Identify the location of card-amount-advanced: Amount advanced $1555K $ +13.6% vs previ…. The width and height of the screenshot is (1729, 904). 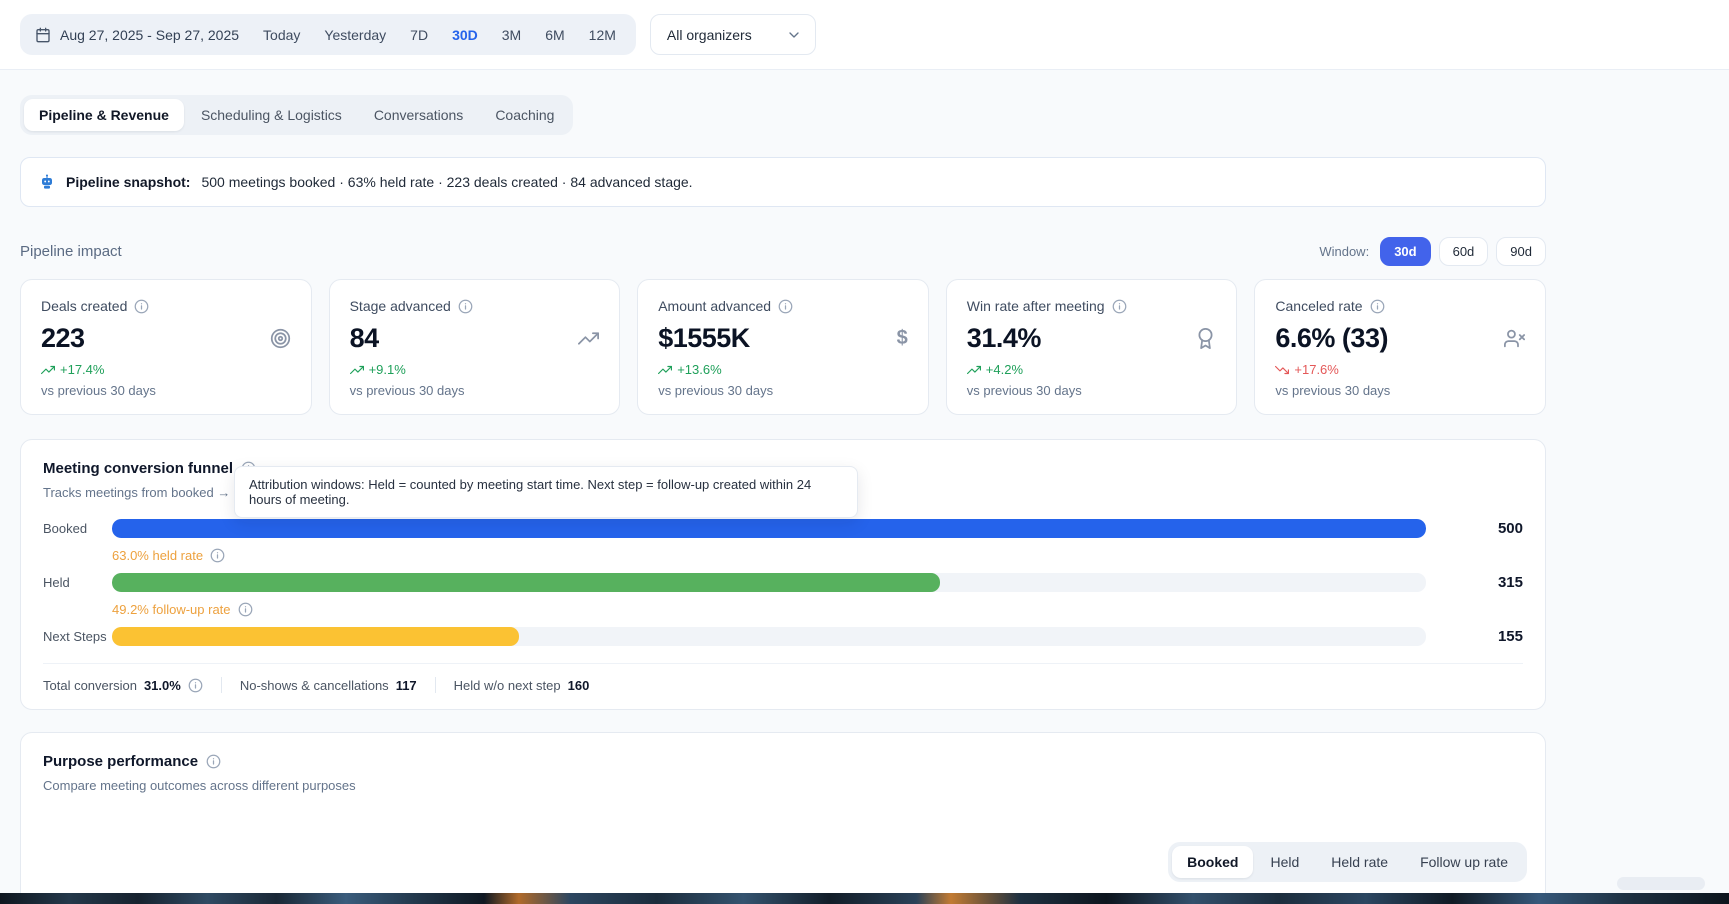
(783, 347).